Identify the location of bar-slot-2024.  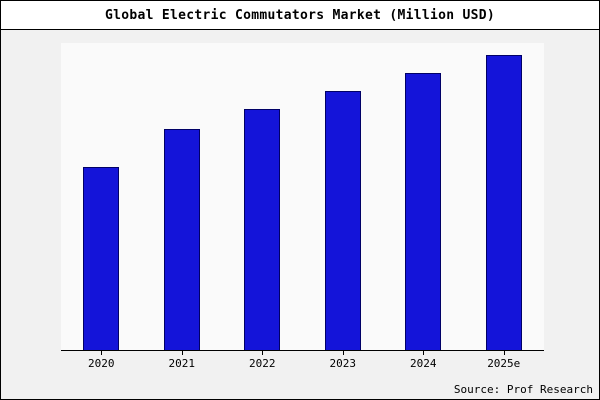
(423, 199).